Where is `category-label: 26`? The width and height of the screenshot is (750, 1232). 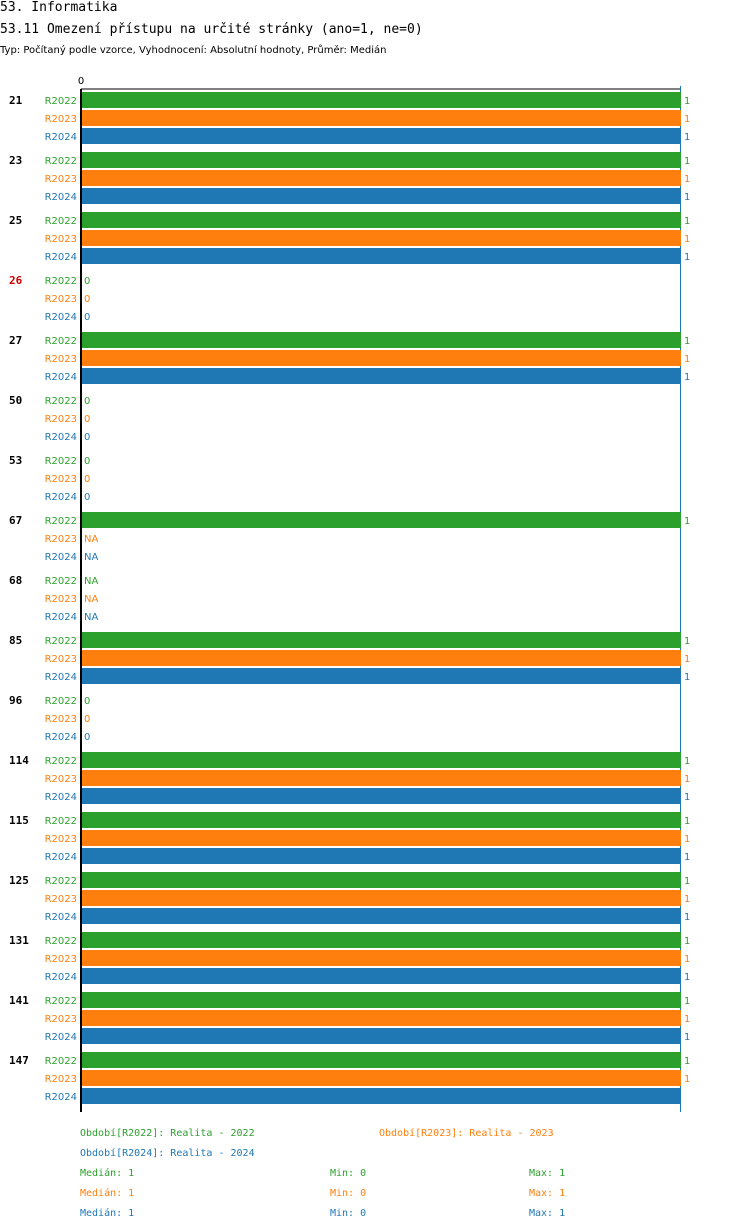 category-label: 26 is located at coordinates (16, 280).